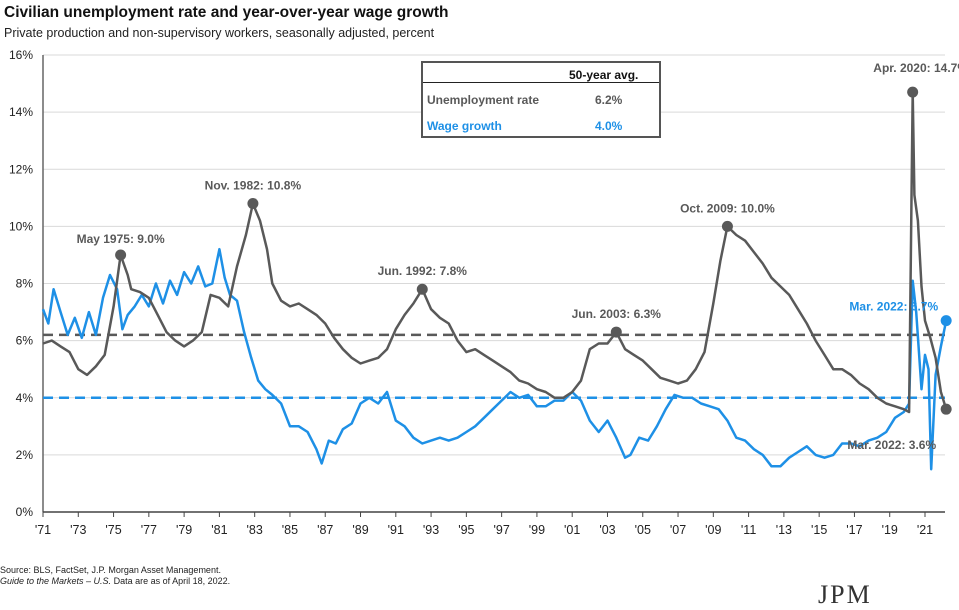 The width and height of the screenshot is (959, 610). What do you see at coordinates (891, 445) in the screenshot?
I see `annotation-label: Mar. 2022: 3.6%` at bounding box center [891, 445].